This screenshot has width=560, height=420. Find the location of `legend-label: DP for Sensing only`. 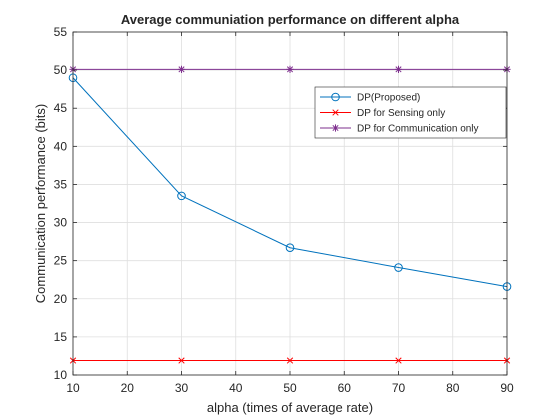

legend-label: DP for Sensing only is located at coordinates (401, 113).